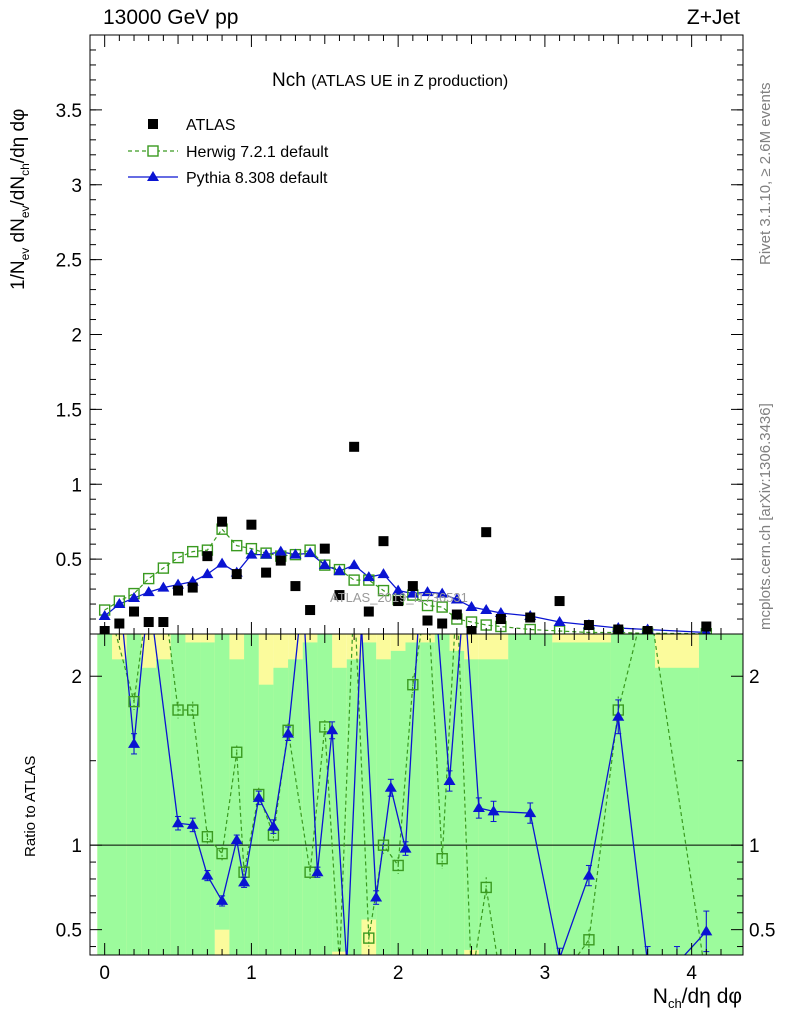  What do you see at coordinates (104, 973) in the screenshot?
I see `x-tick-label: 0` at bounding box center [104, 973].